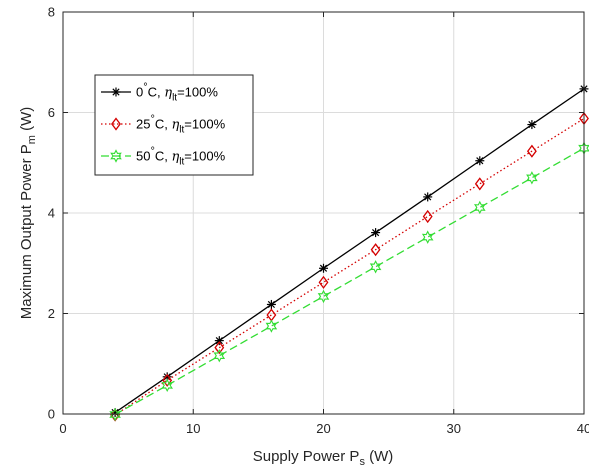 Image resolution: width=589 pixels, height=474 pixels. Describe the element at coordinates (51, 112) in the screenshot. I see `y-tick-label: 6` at that location.